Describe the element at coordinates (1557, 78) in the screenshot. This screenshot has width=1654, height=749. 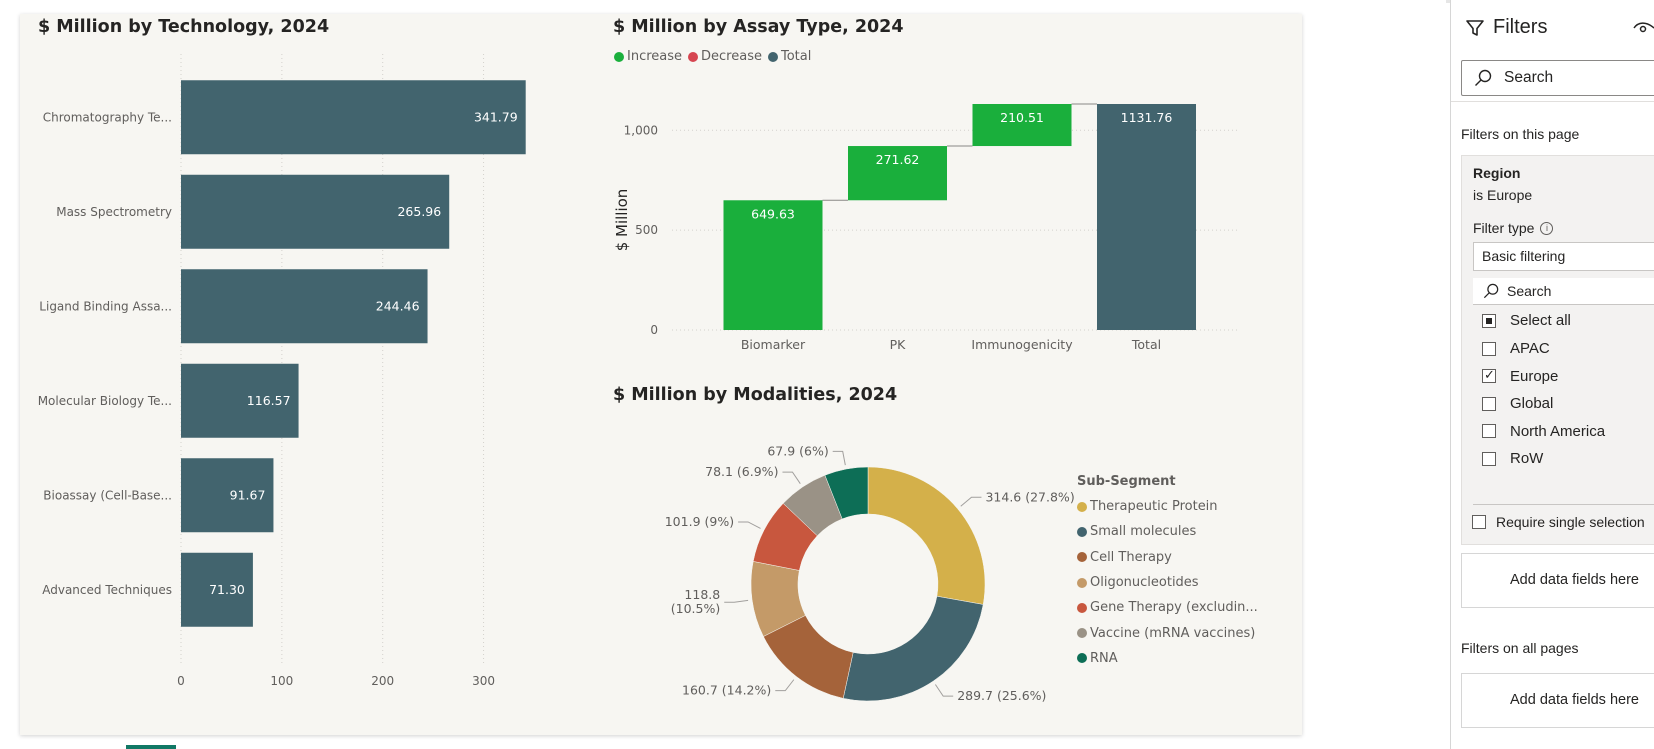
I see `filters-search-input: Search` at that location.